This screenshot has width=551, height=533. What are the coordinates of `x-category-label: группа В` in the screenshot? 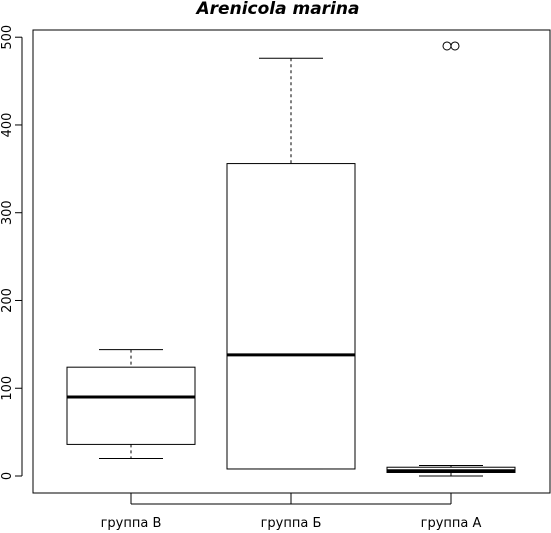 It's located at (131, 523).